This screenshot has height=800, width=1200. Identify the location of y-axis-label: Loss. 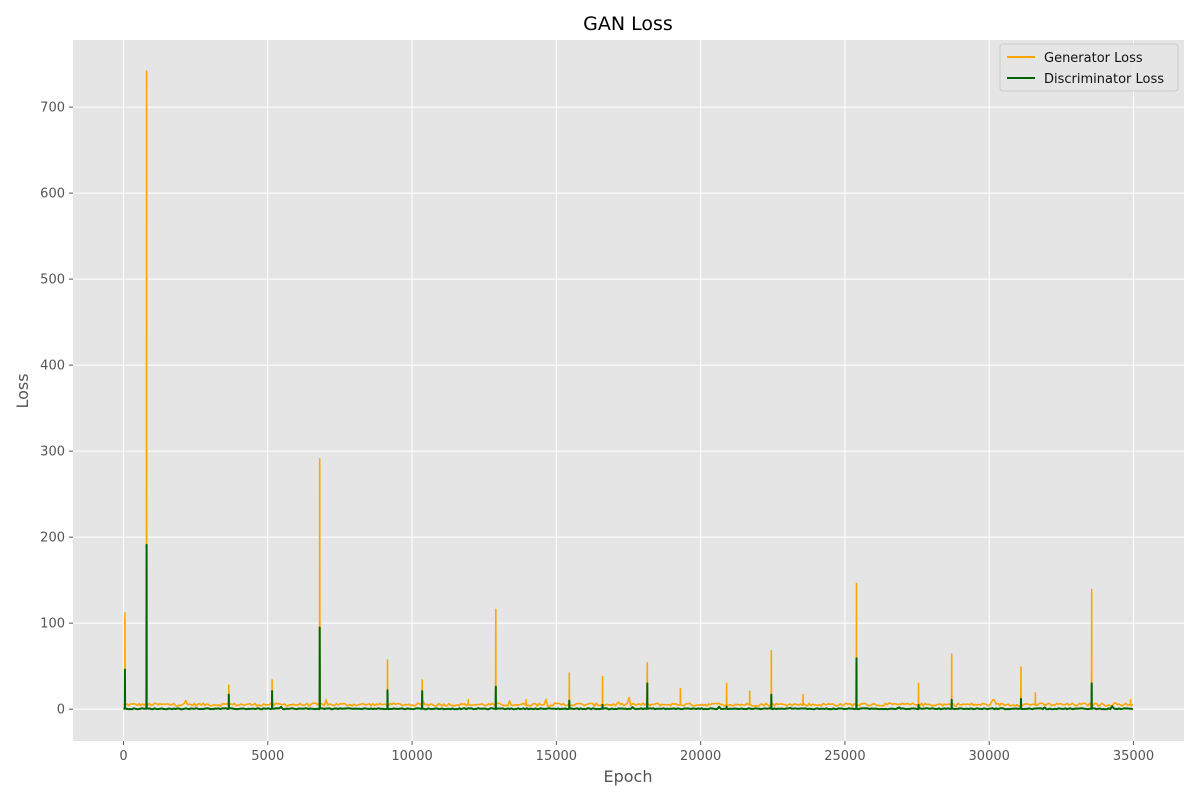
(22, 390).